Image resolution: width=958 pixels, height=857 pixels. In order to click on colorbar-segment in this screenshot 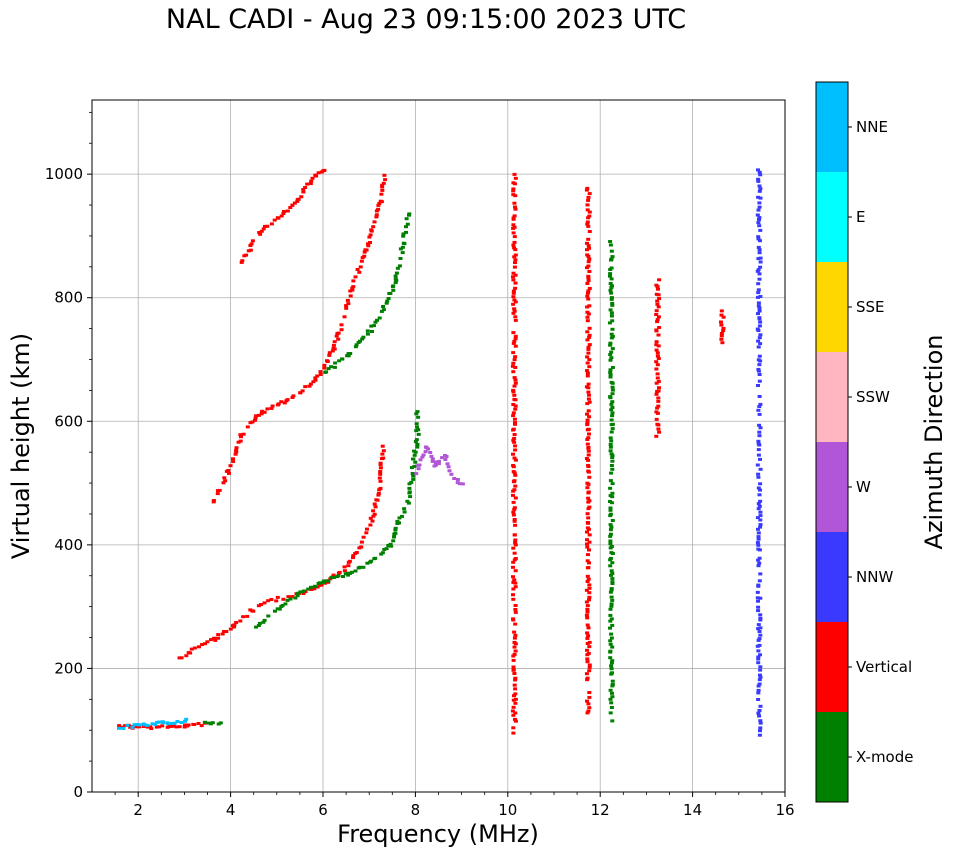, I will do `click(832, 487)`.